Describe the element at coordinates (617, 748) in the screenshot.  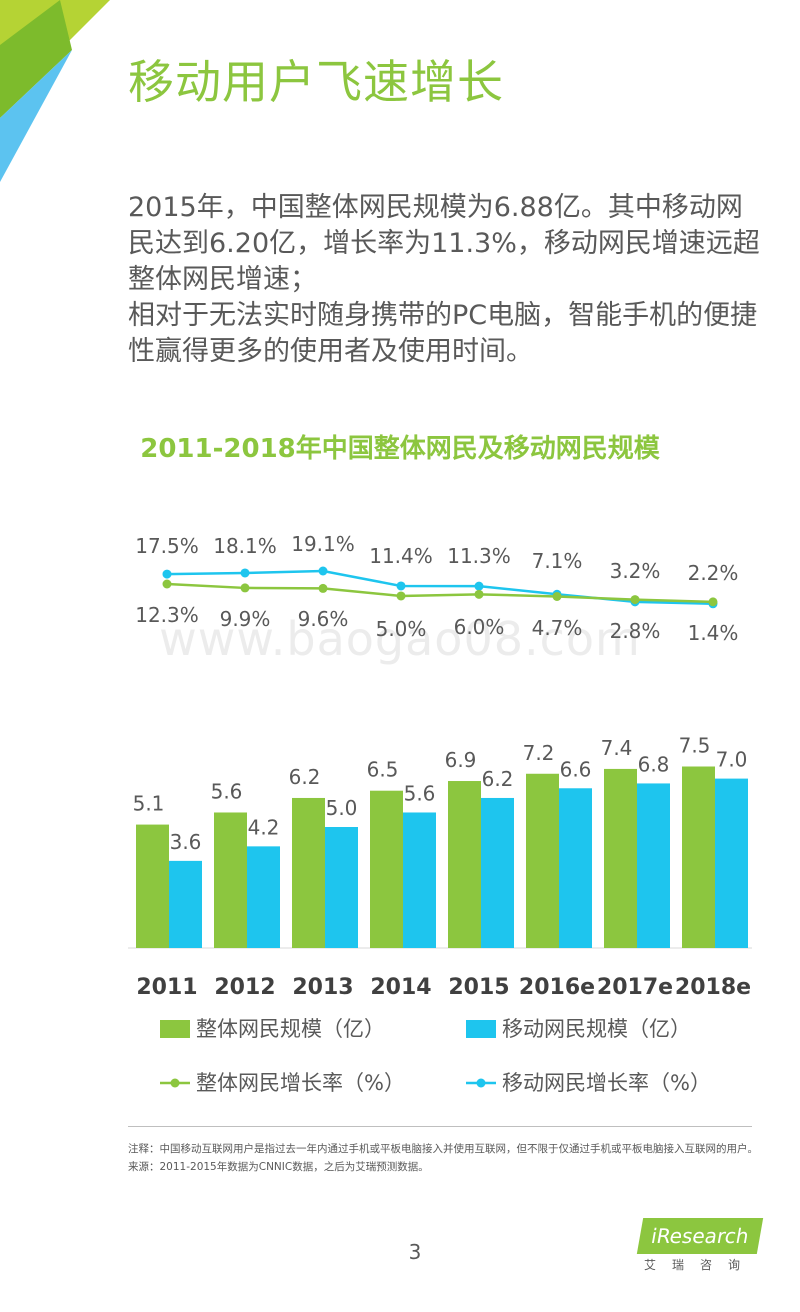
I see `label-total-2017e: 7.4` at that location.